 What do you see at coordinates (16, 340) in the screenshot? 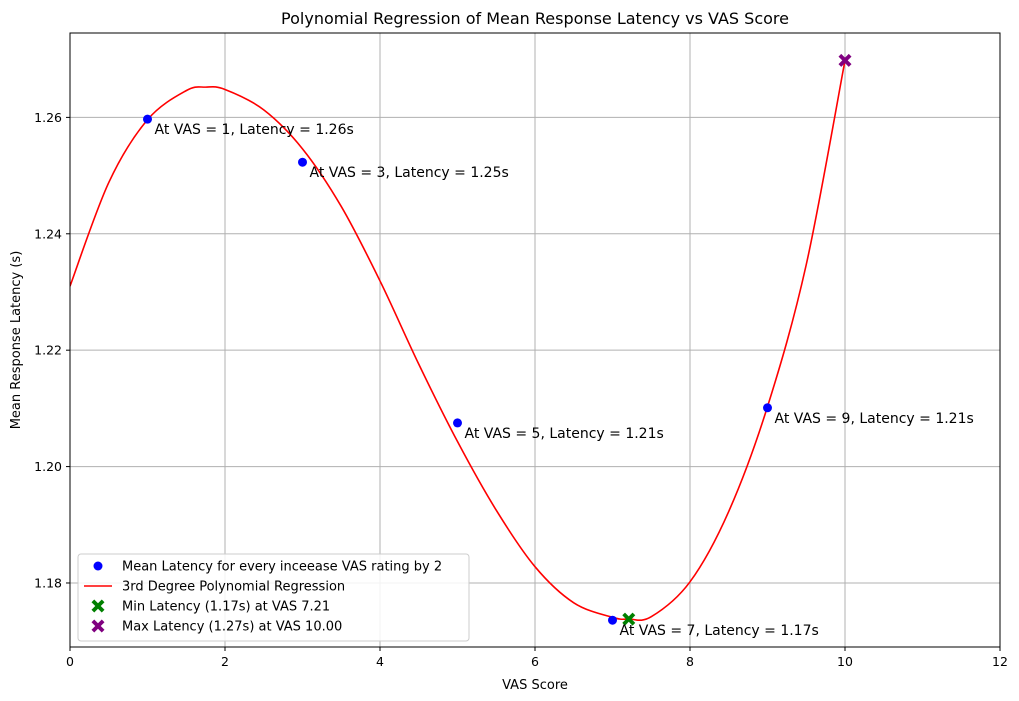
I see `y-axis-label: Mean Response Latency (s)` at bounding box center [16, 340].